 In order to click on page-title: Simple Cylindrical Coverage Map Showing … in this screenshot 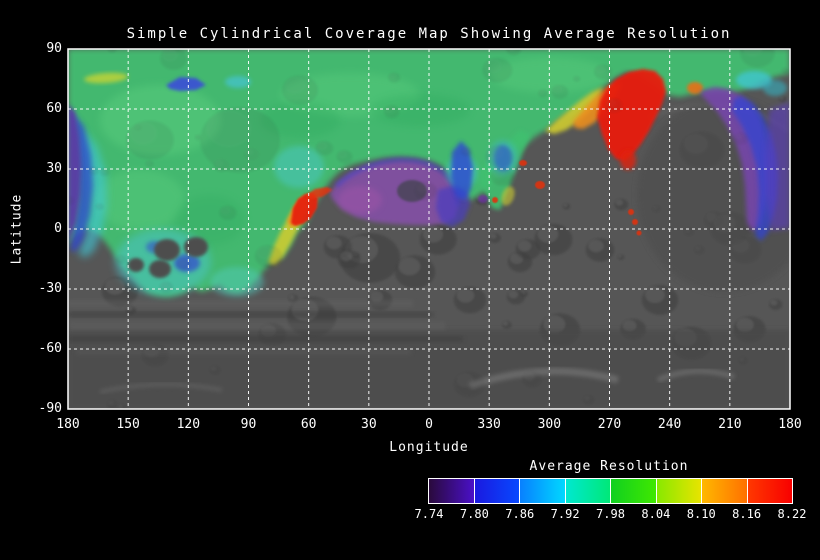, I will do `click(429, 34)`.